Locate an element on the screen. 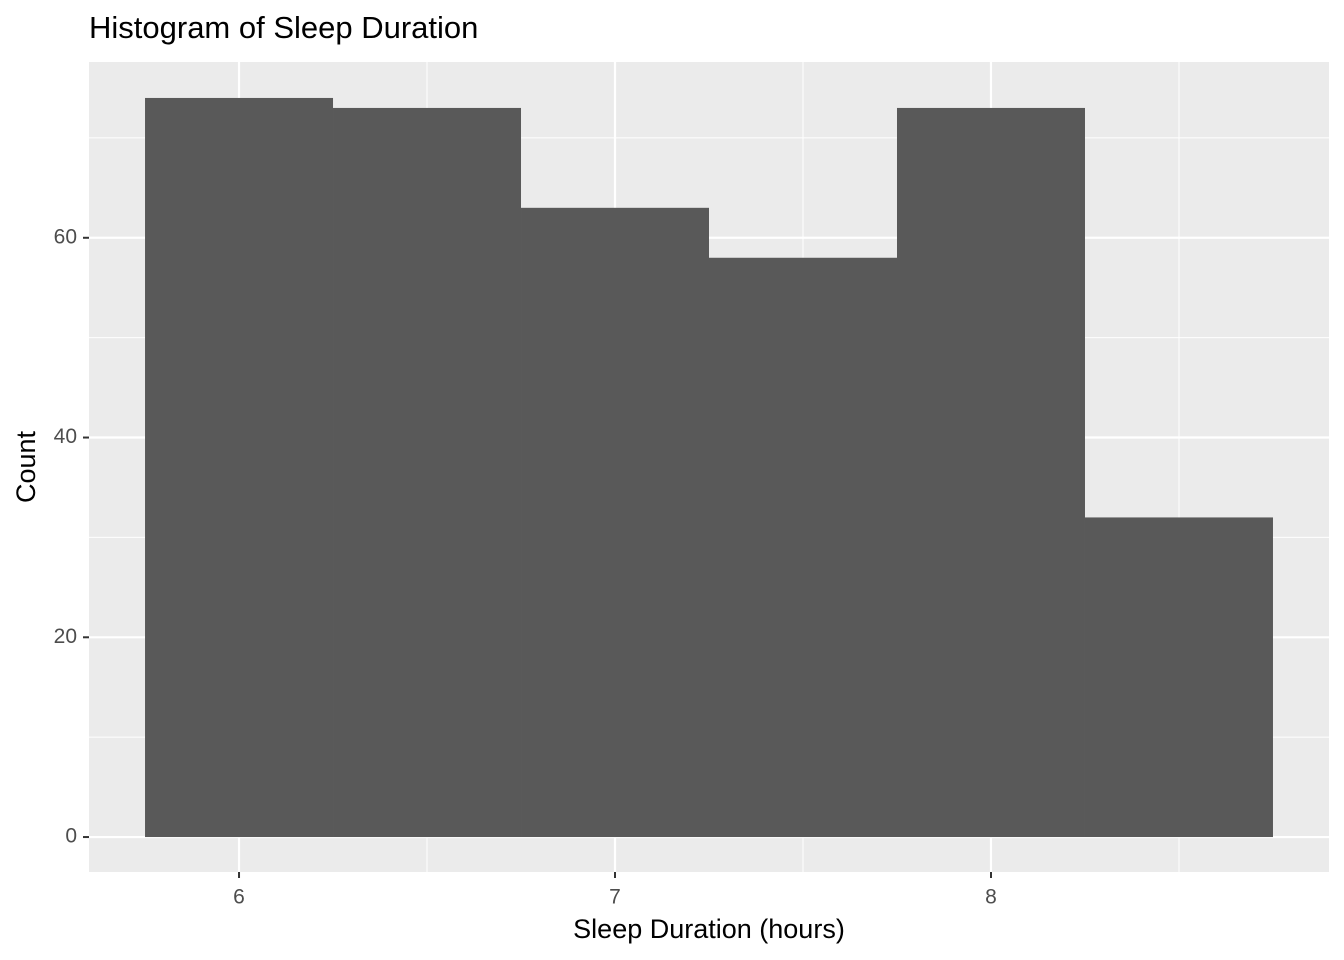 The height and width of the screenshot is (960, 1344). x-tick-label: 6 is located at coordinates (239, 897).